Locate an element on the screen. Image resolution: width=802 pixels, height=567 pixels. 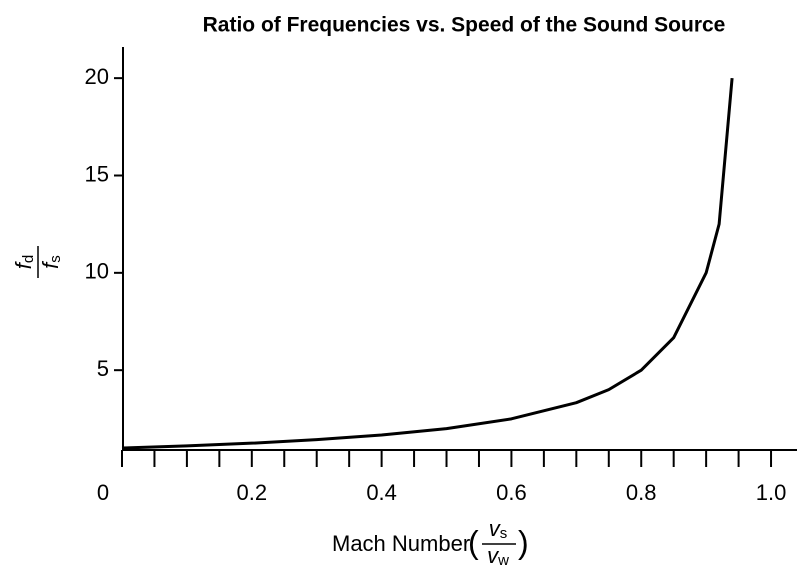
y-tick-label: 10 is located at coordinates (97, 271).